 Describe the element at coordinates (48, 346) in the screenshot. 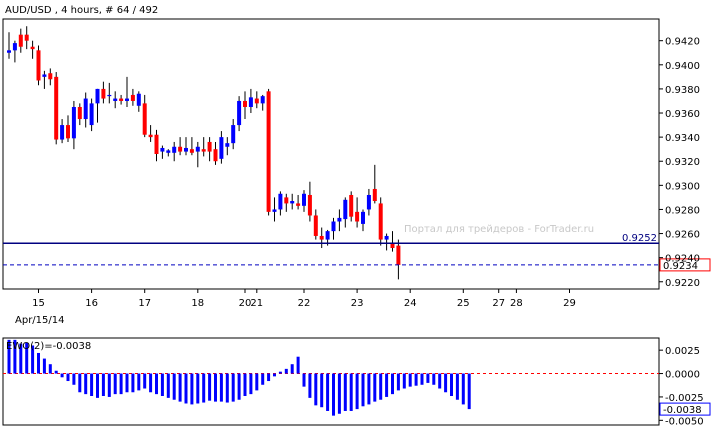

I see `indicator-label: EWO(2)=-0.0038` at that location.